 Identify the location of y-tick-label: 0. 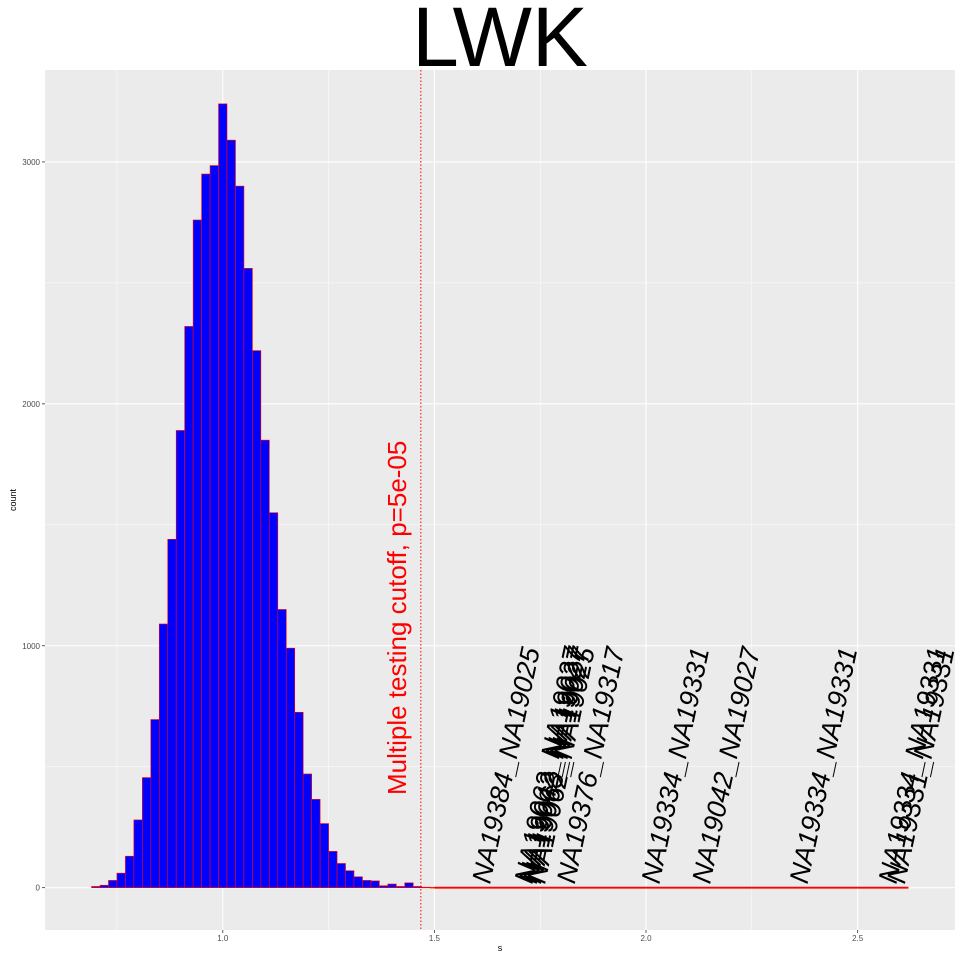
(38, 888).